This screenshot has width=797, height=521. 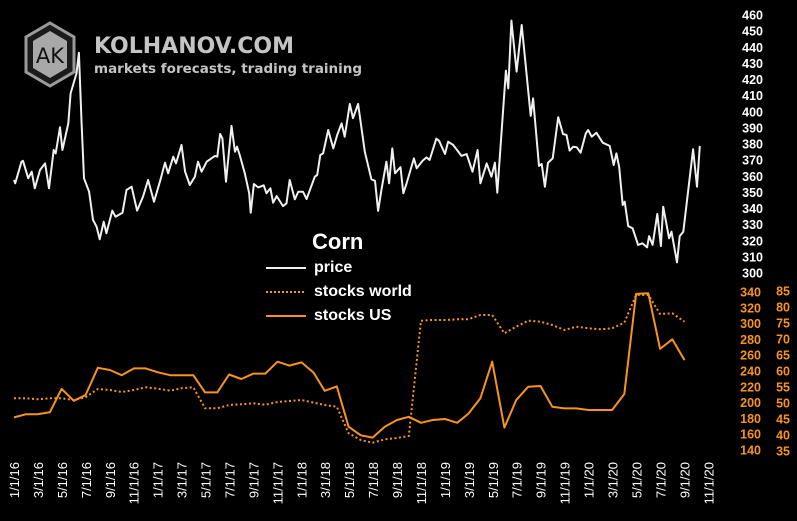 I want to click on legend-swatch-price, so click(x=286, y=268).